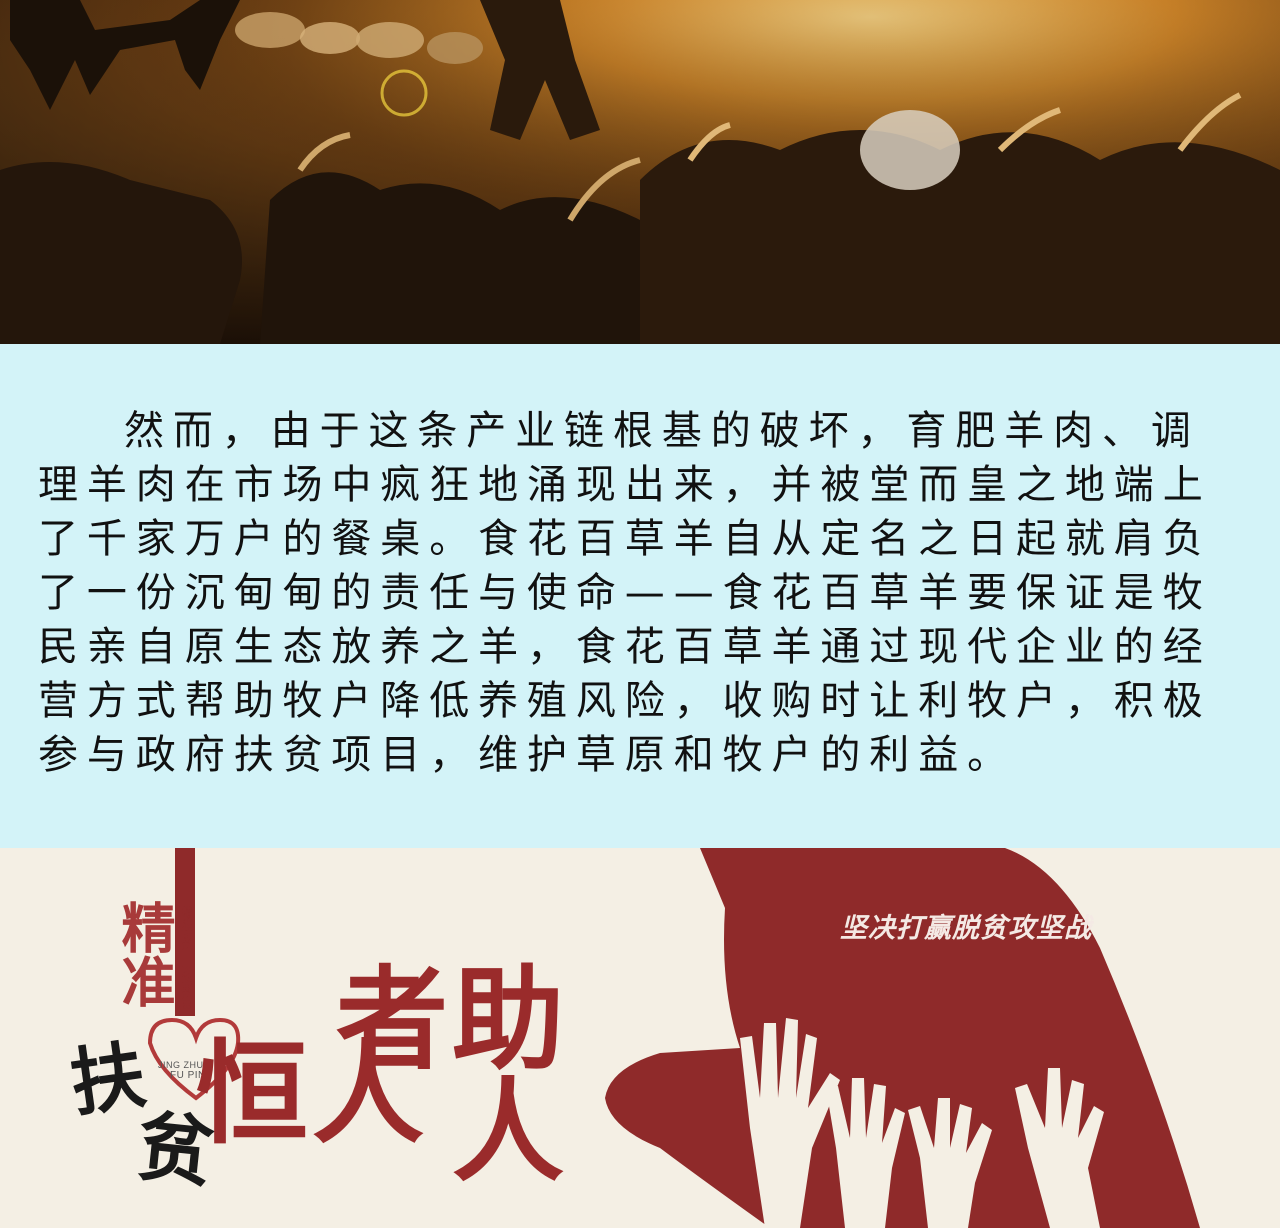 This screenshot has width=1280, height=1228. What do you see at coordinates (194, 1059) in the screenshot?
I see `heart-icon` at bounding box center [194, 1059].